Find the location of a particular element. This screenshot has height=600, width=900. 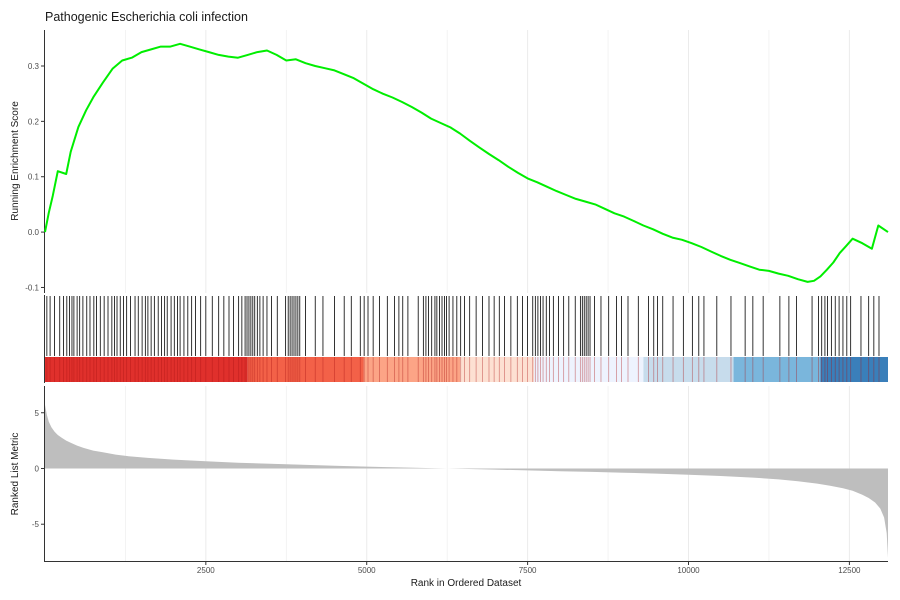

x-tick-label: 7500 is located at coordinates (528, 570).